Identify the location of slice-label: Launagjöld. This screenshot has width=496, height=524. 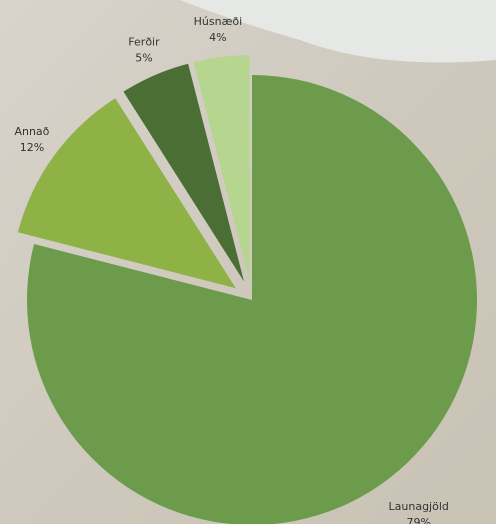
(419, 506).